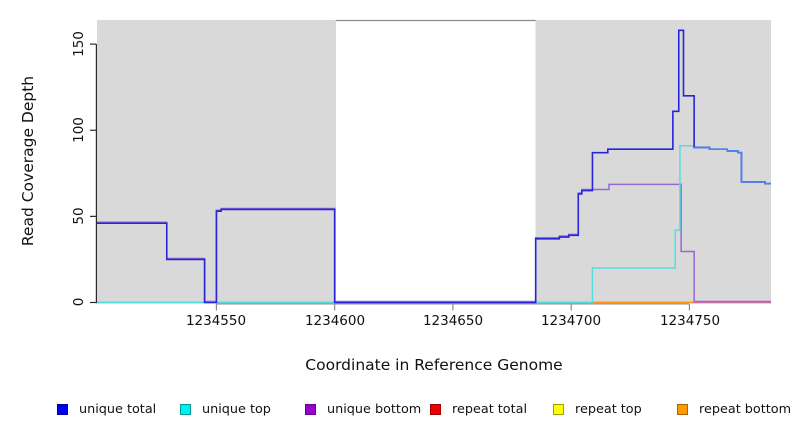 The width and height of the screenshot is (792, 436). I want to click on legend-label: unique total, so click(118, 409).